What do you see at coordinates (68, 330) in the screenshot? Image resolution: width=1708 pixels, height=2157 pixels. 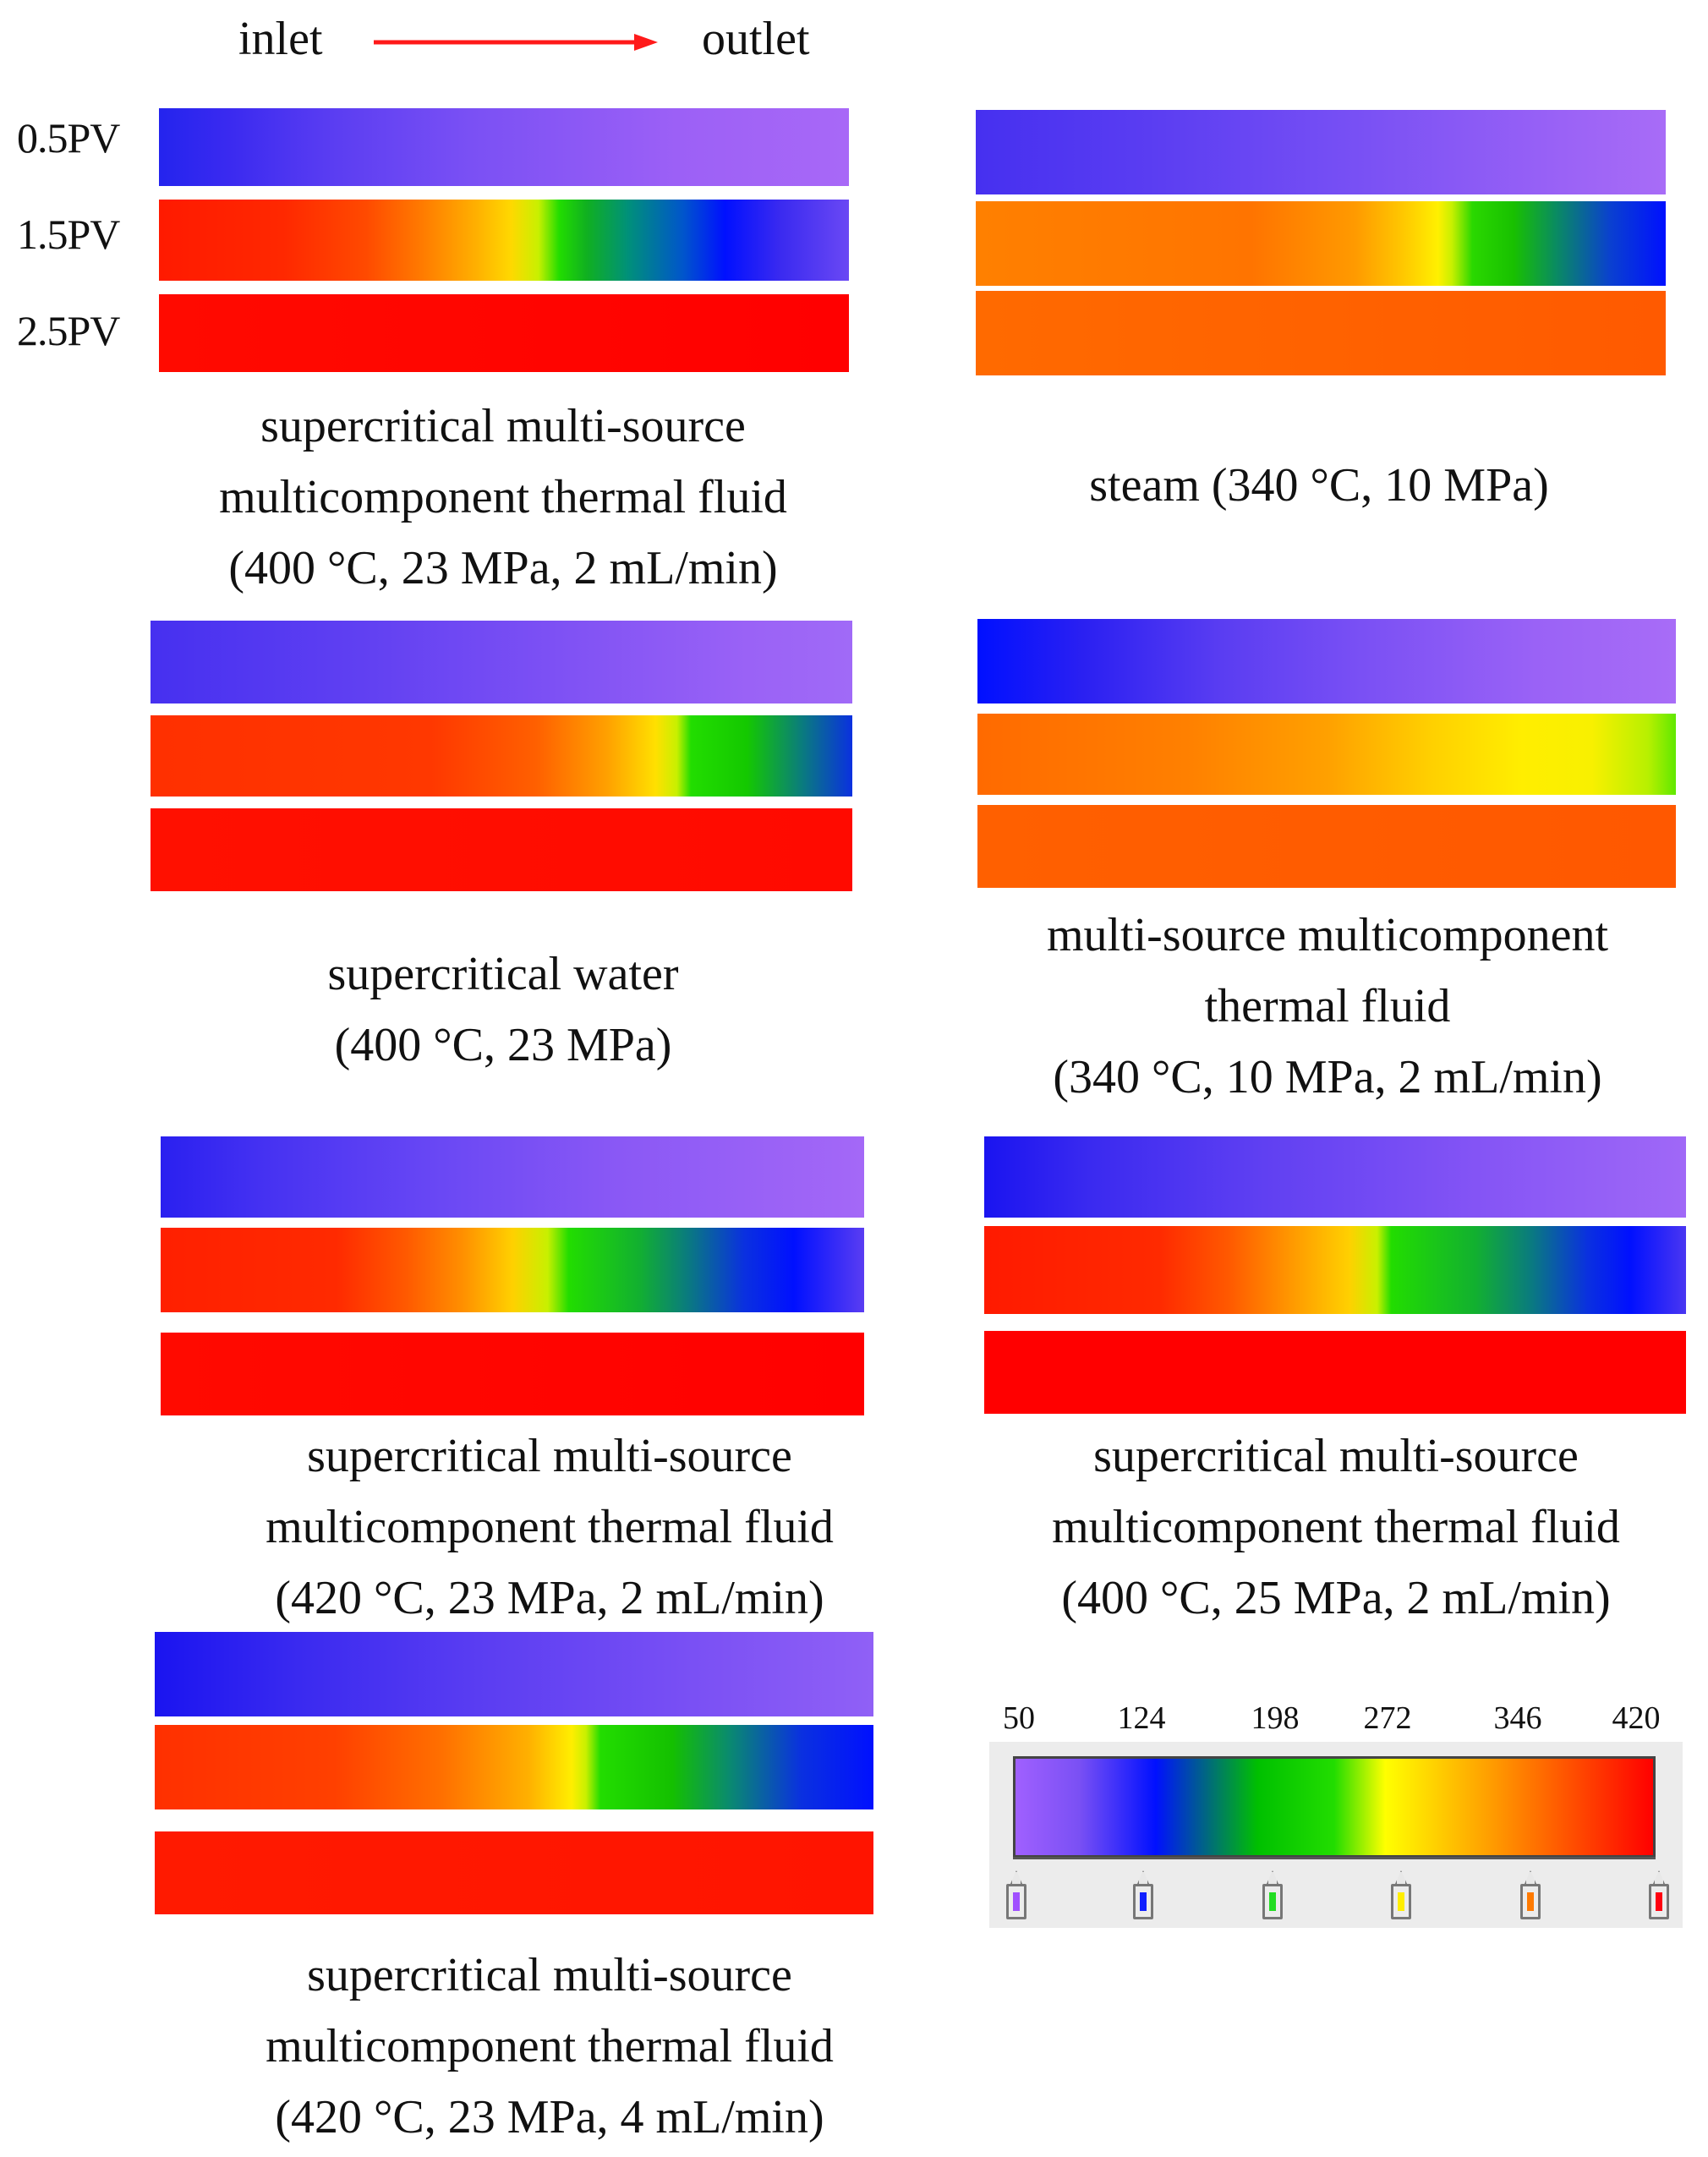 I see `row-label-2.5pv: 2.5PV` at bounding box center [68, 330].